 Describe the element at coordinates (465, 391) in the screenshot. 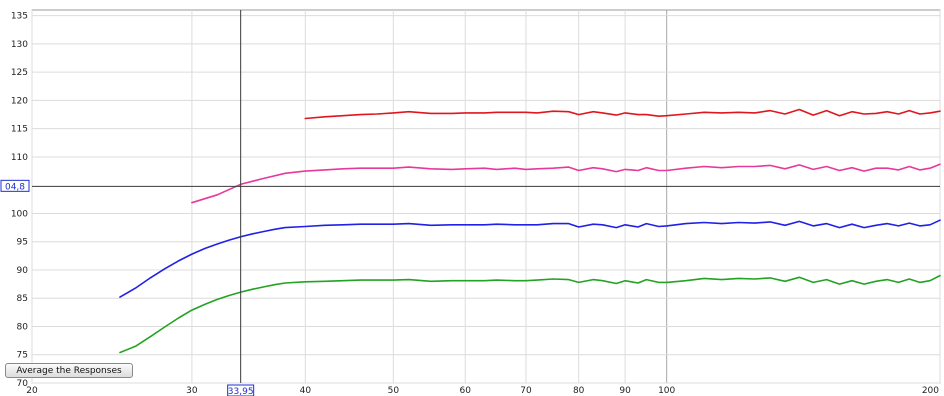

I see `x-tick-label: 60` at that location.